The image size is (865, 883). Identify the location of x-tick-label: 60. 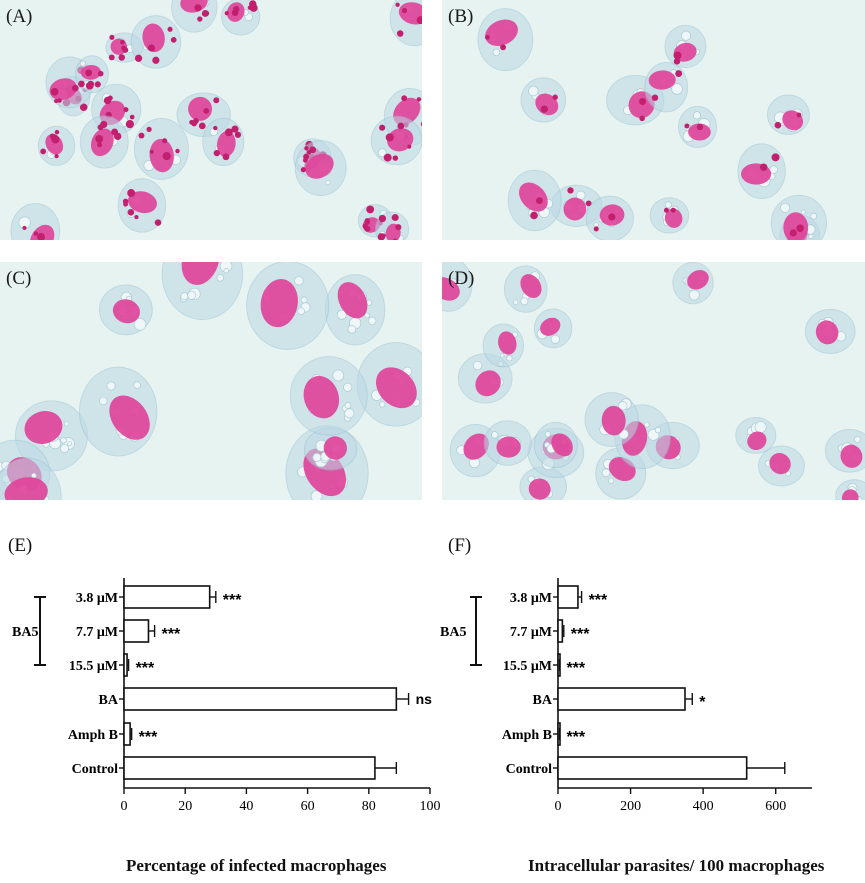
(308, 806).